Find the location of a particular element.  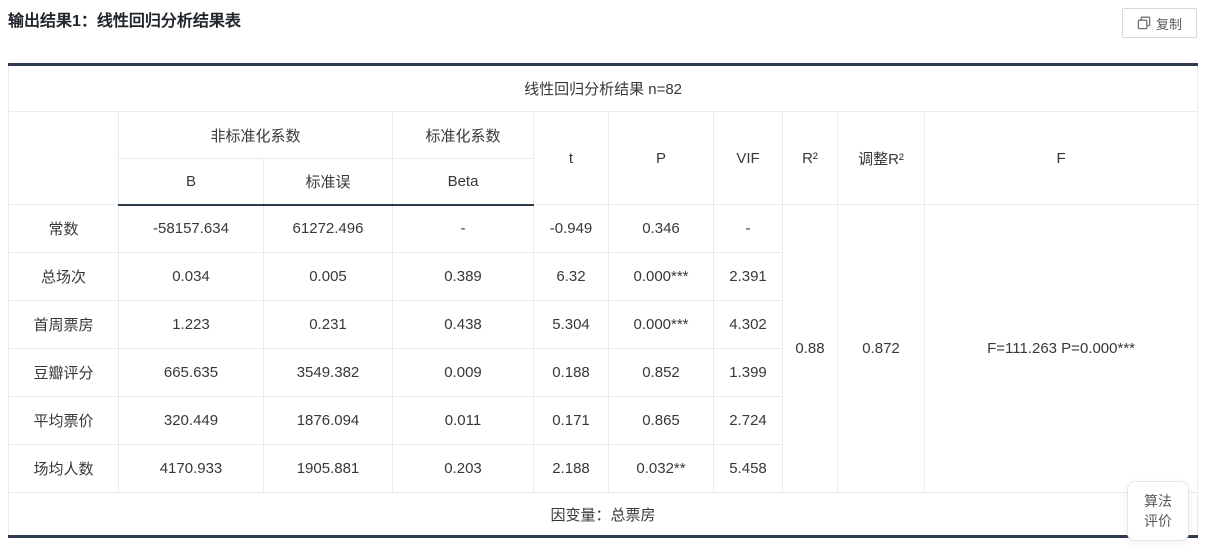

cell-t: 0.188 is located at coordinates (571, 372).